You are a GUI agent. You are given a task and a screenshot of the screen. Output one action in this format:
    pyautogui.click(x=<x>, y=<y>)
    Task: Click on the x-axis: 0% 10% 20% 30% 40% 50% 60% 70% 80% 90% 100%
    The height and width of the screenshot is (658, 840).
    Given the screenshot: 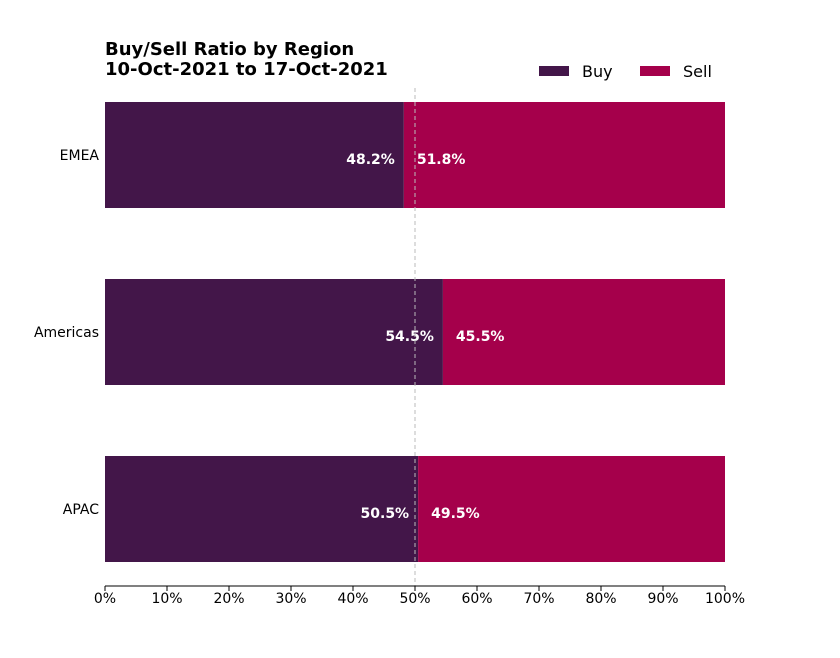 What is the action you would take?
    pyautogui.click(x=419, y=596)
    